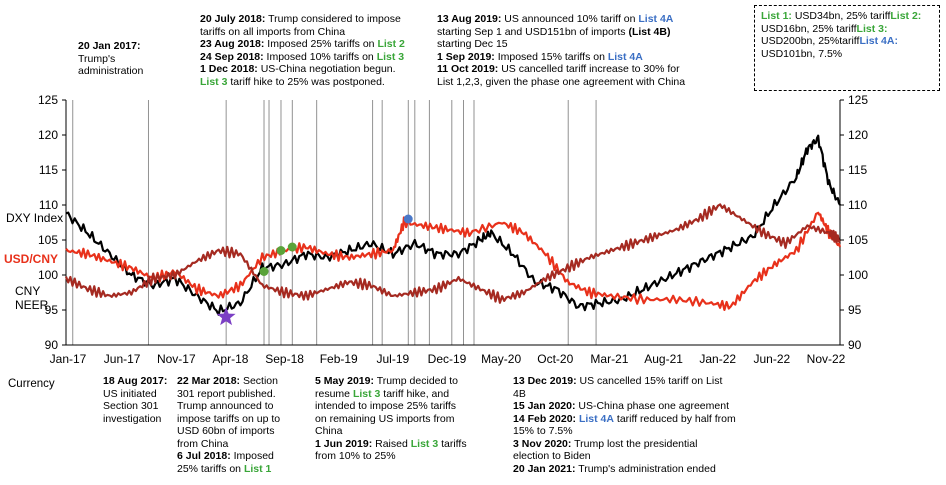  Describe the element at coordinates (468, 69) in the screenshot. I see `note-text: 11 Oct 2019:` at that location.